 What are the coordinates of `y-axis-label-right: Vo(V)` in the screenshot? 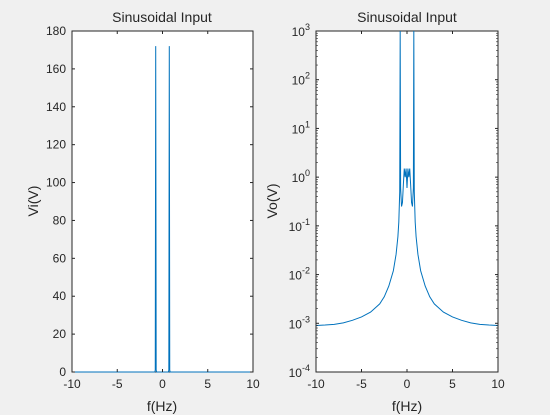 It's located at (272, 200).